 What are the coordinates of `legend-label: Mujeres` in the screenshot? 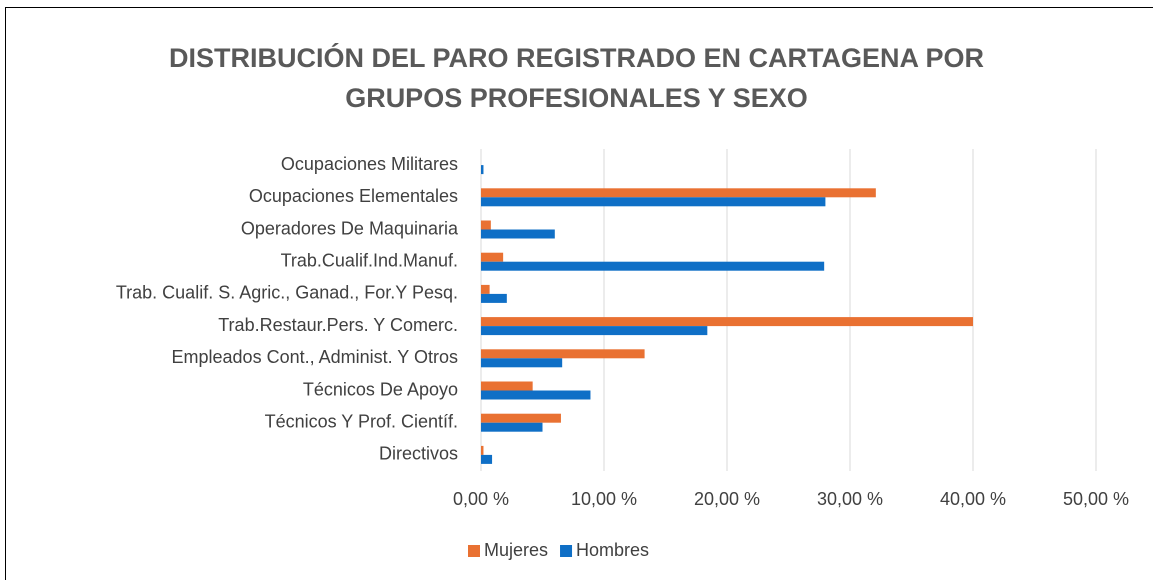 It's located at (516, 550).